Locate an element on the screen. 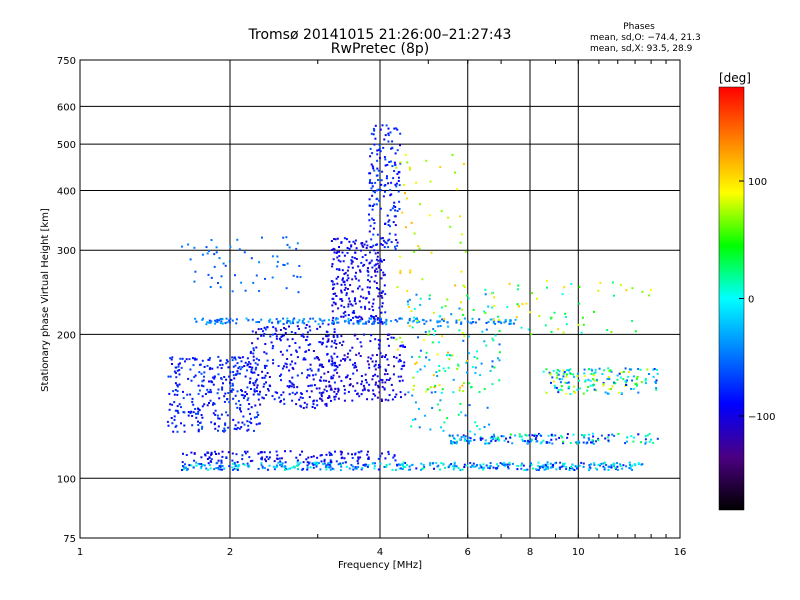  x-tick-label: 16 is located at coordinates (680, 552).